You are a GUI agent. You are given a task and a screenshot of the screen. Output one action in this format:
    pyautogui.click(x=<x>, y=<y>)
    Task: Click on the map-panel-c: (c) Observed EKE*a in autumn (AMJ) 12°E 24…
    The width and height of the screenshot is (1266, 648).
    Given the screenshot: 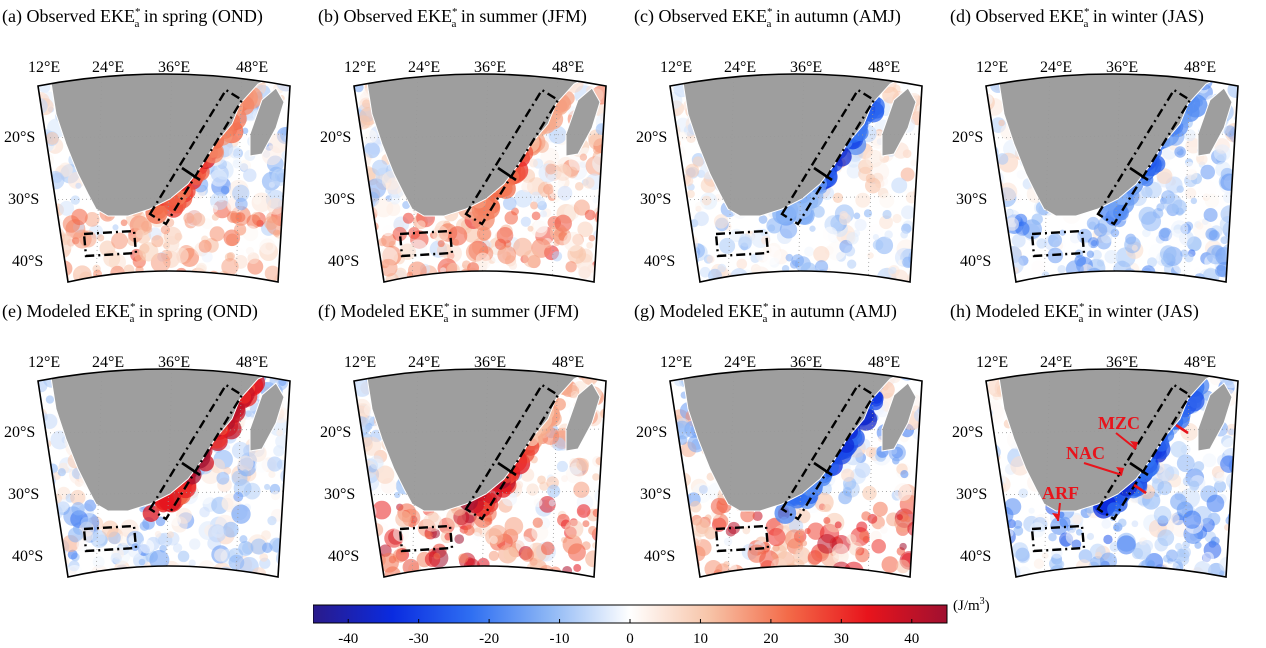 What is the action you would take?
    pyautogui.click(x=790, y=156)
    